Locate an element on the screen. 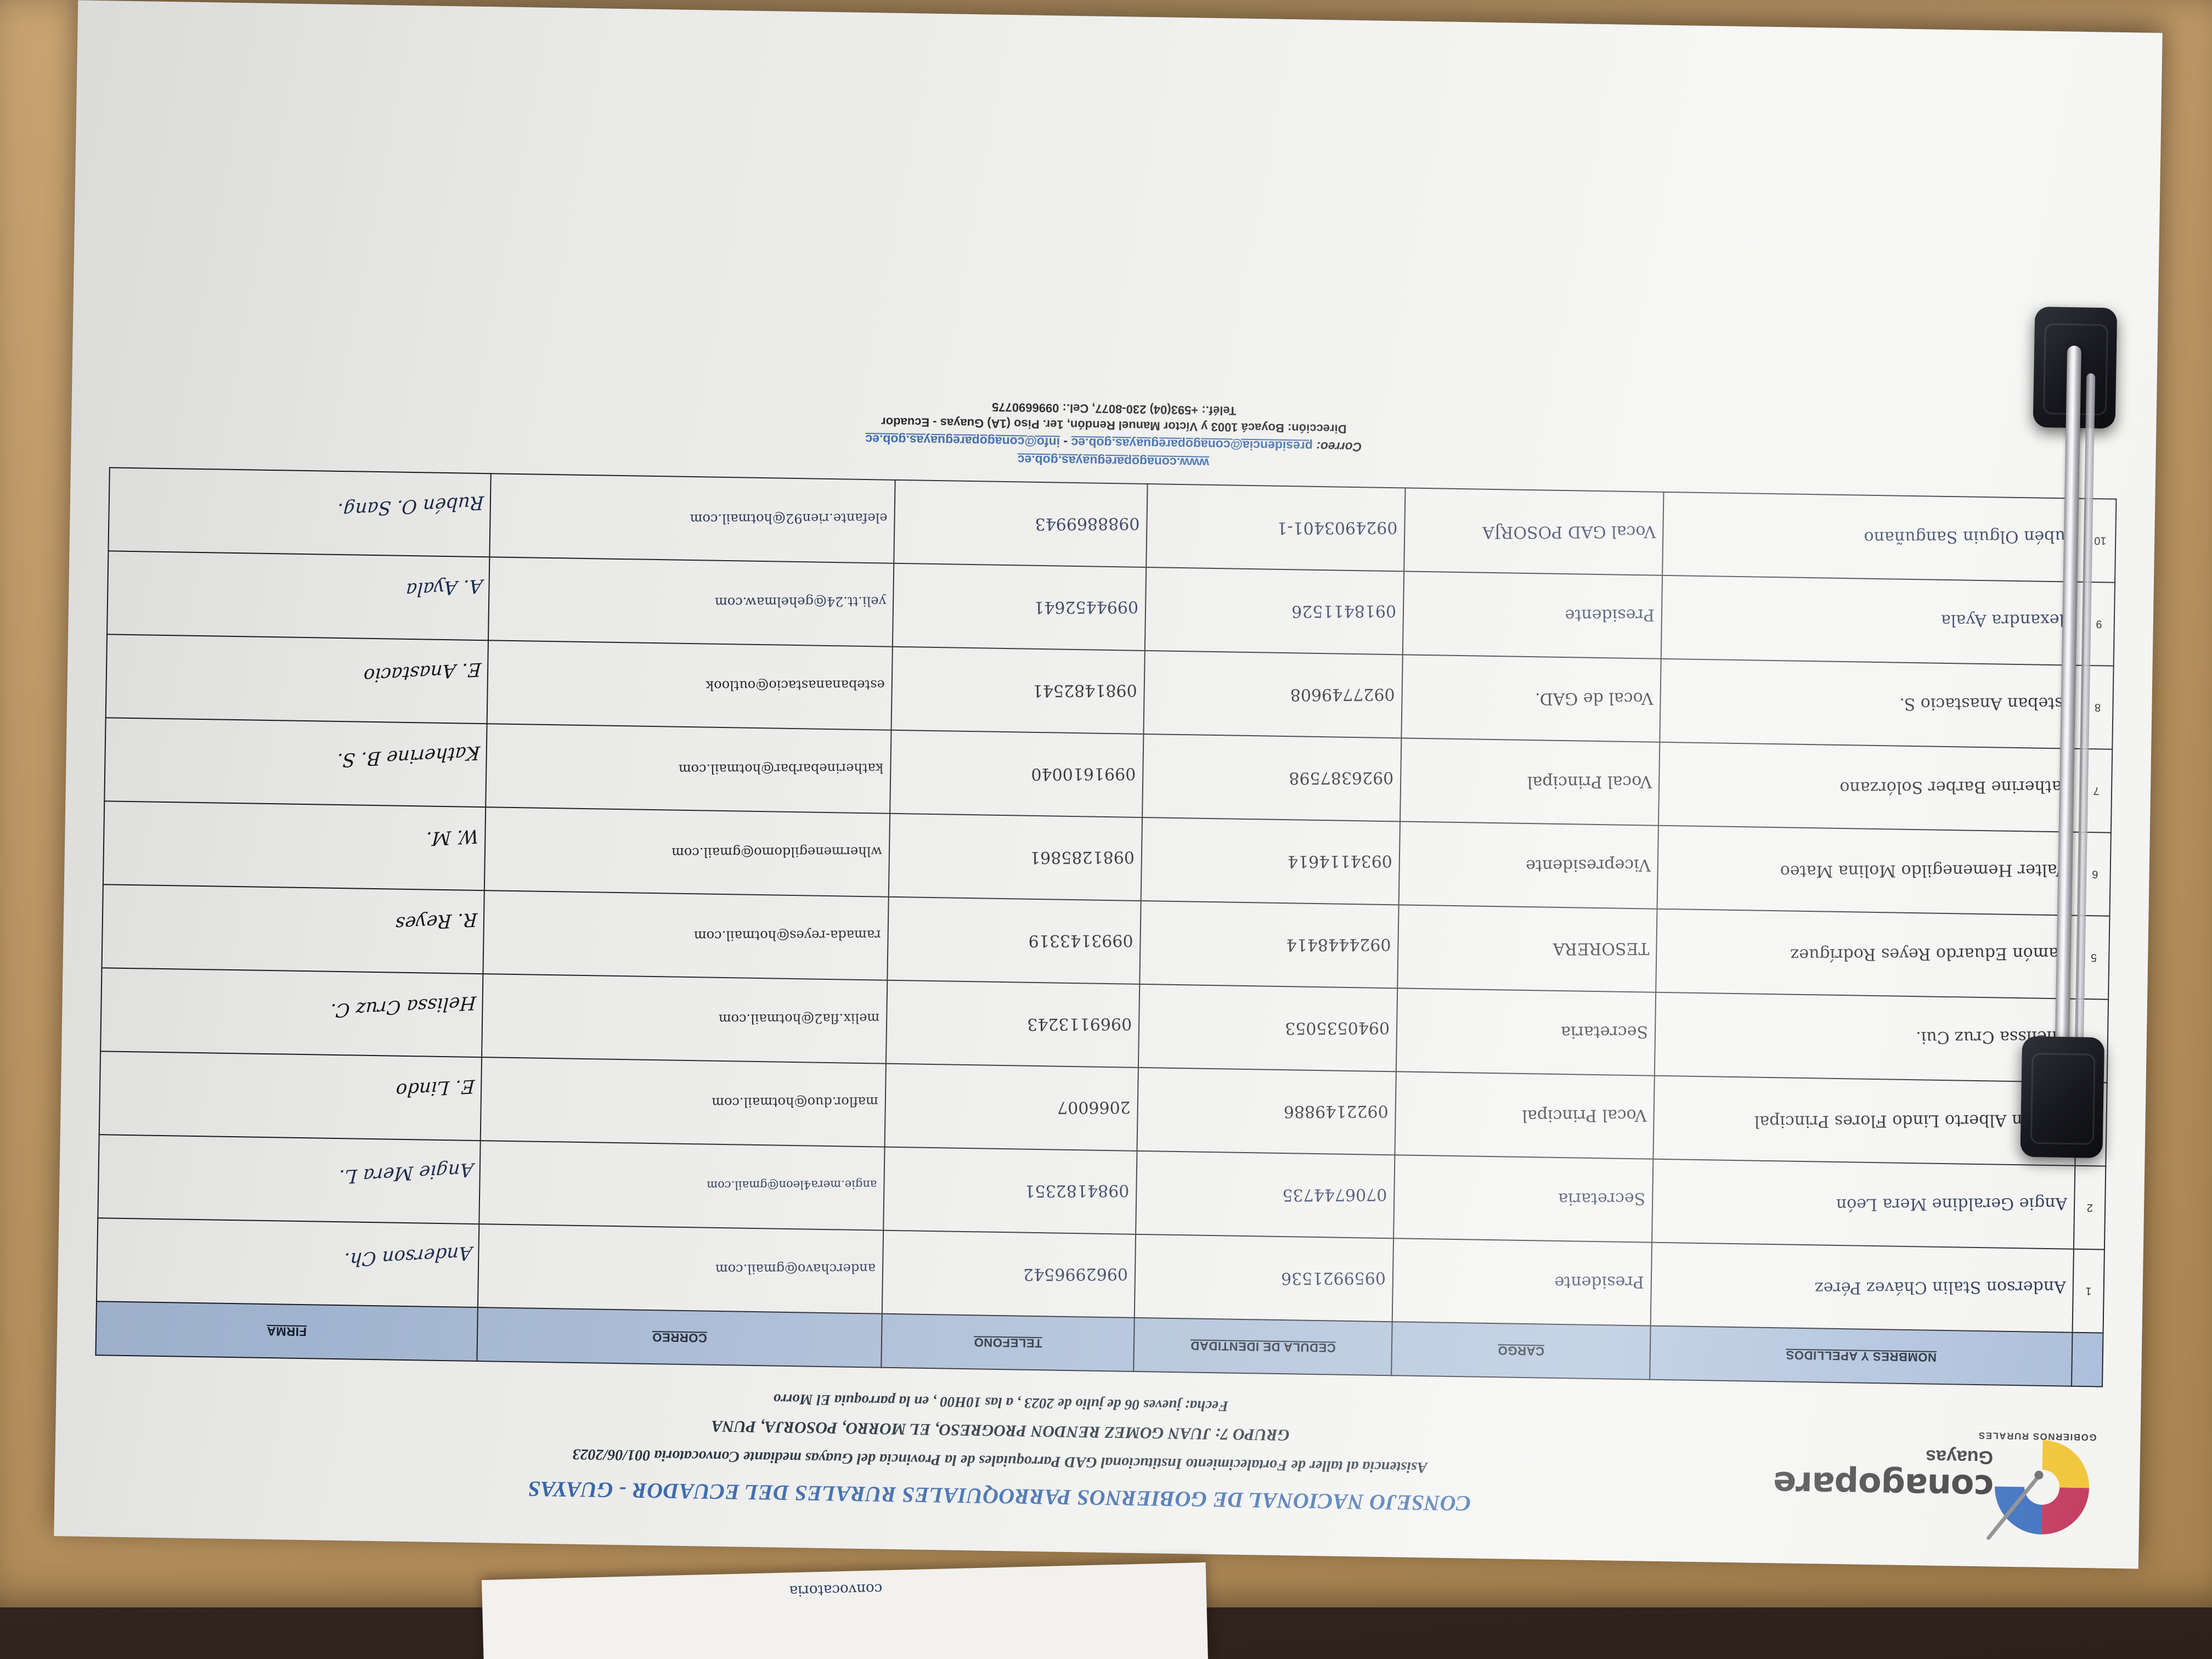  col-header-correo: CORREO is located at coordinates (680, 1338).